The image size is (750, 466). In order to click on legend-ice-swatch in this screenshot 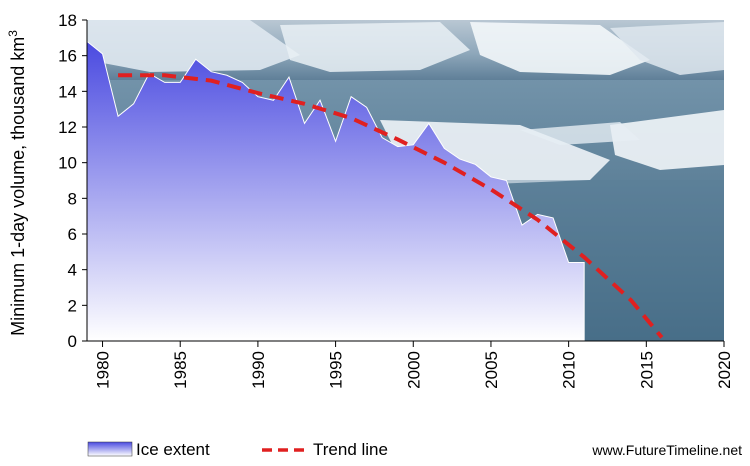, I will do `click(110, 449)`.